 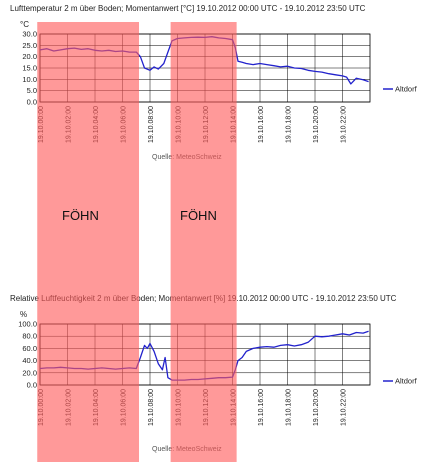 I want to click on y-tick-label: 100.0, so click(x=27, y=324).